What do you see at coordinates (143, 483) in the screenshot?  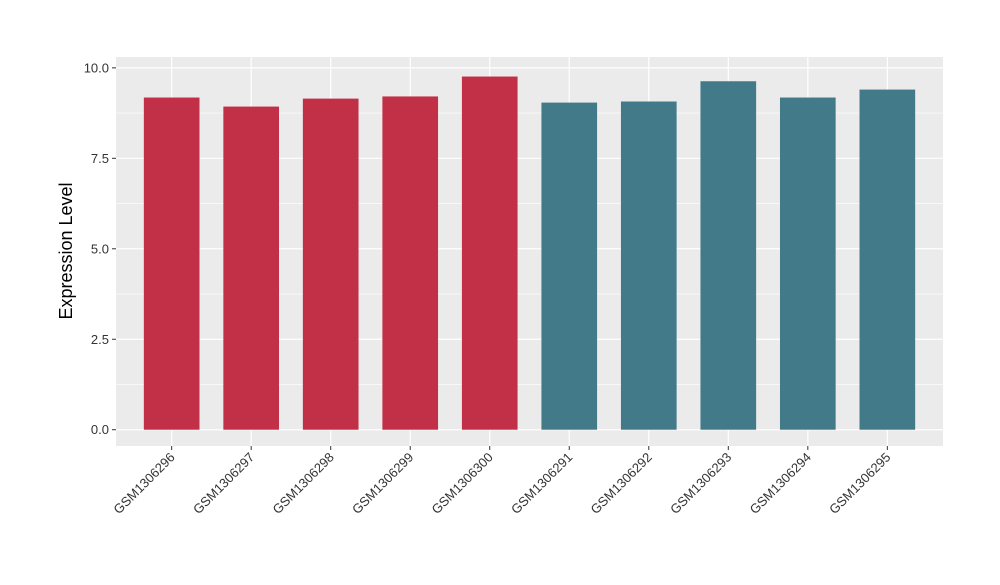 I see `x-tick-label: GSM1306296` at bounding box center [143, 483].